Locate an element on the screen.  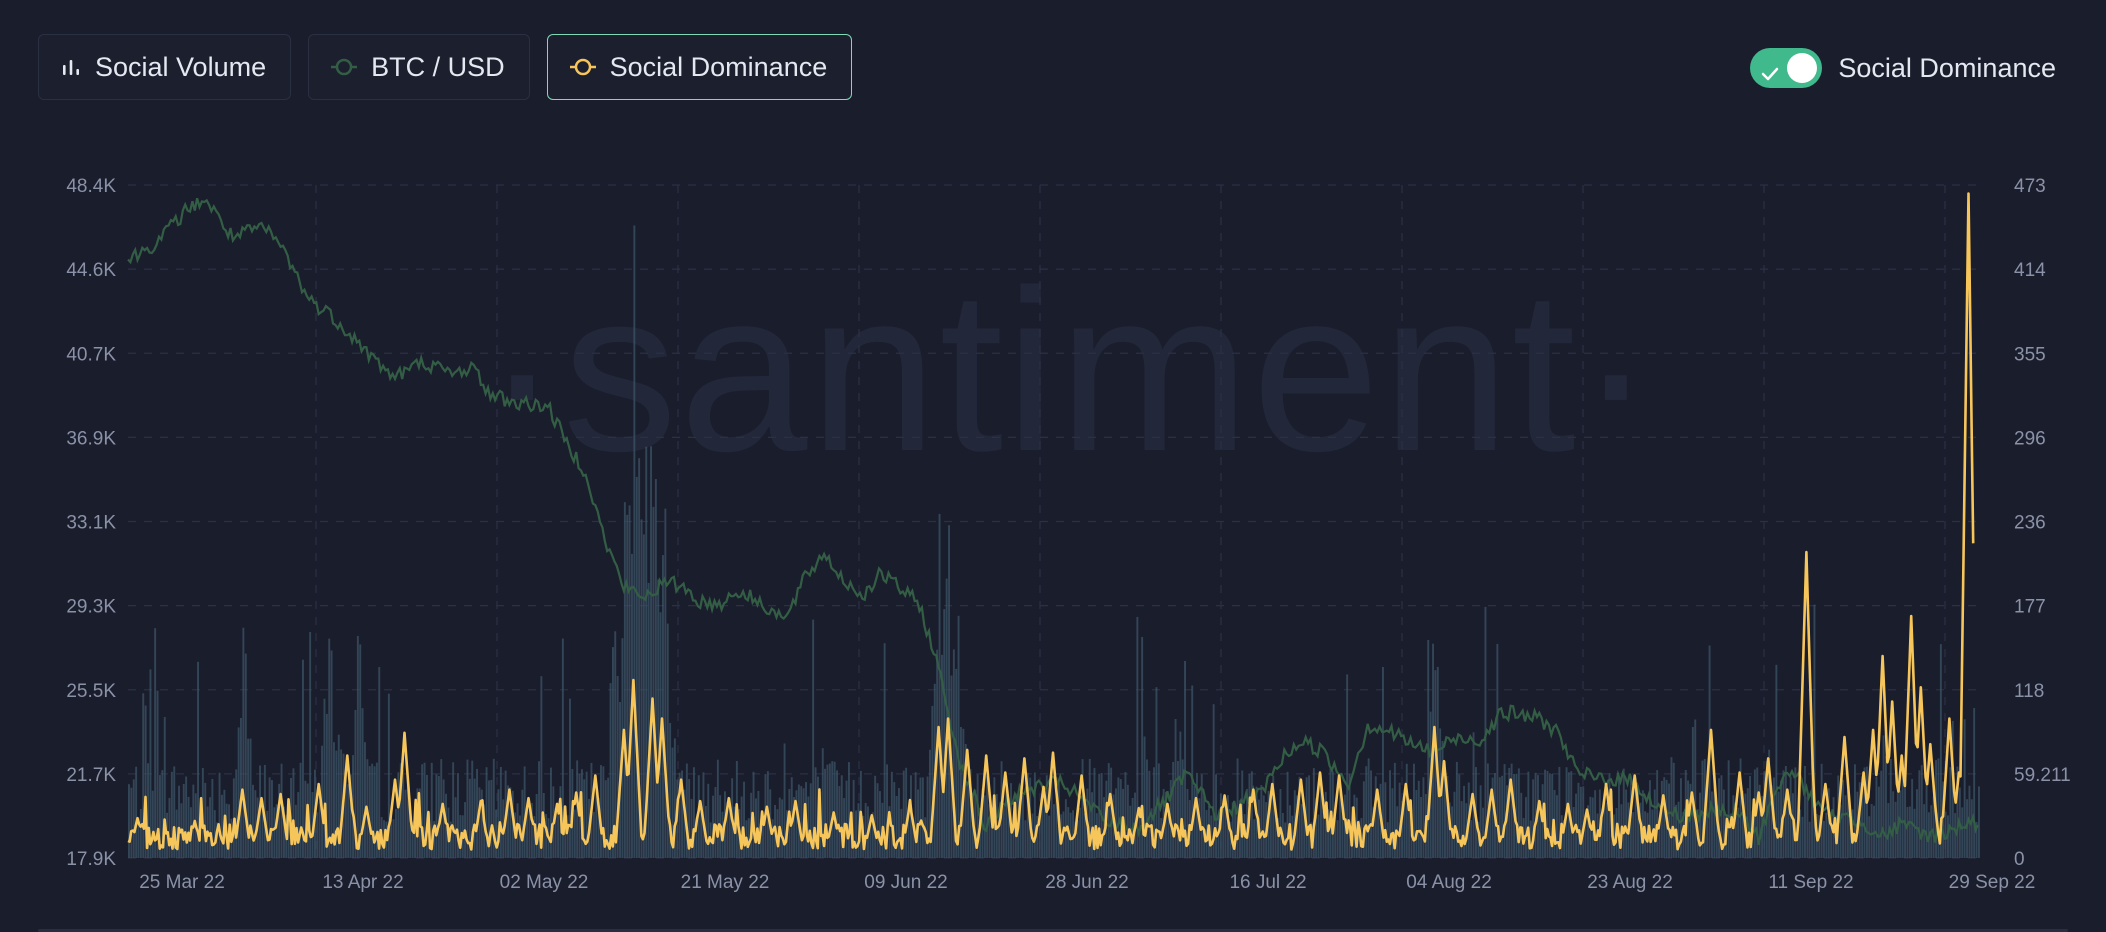
y-left-tick-label: 44.6K is located at coordinates (91, 270).